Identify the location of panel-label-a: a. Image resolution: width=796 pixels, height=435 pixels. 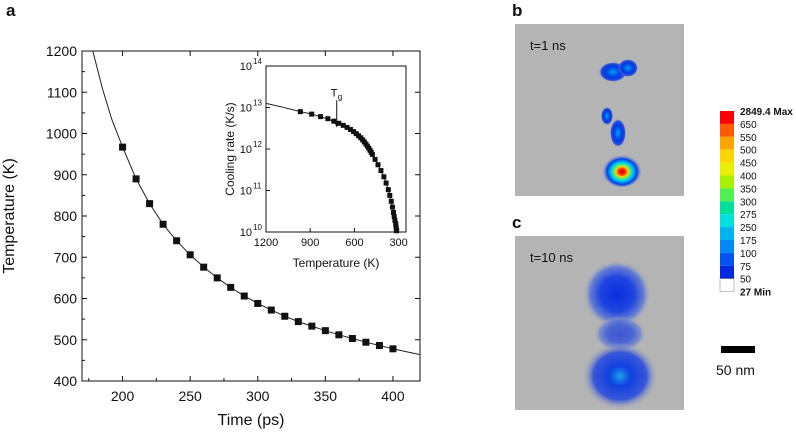
(11, 10).